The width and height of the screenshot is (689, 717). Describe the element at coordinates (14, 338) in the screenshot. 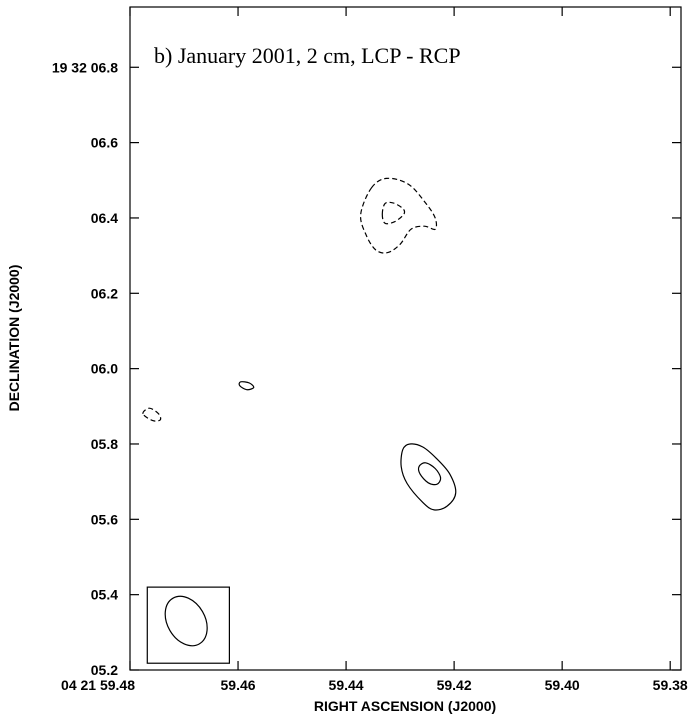

I see `y-axis-label: DECLINATION (J2000)` at that location.